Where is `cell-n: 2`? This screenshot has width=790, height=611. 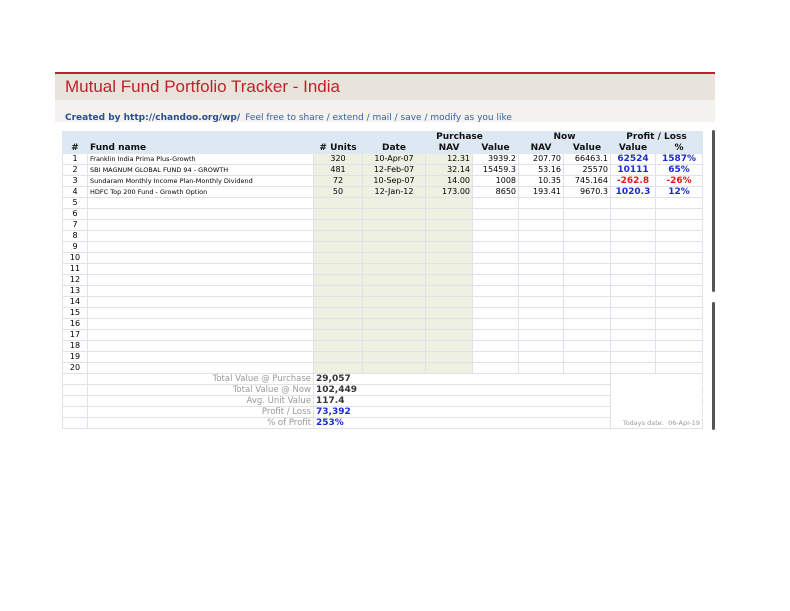
cell-n: 2 is located at coordinates (75, 170).